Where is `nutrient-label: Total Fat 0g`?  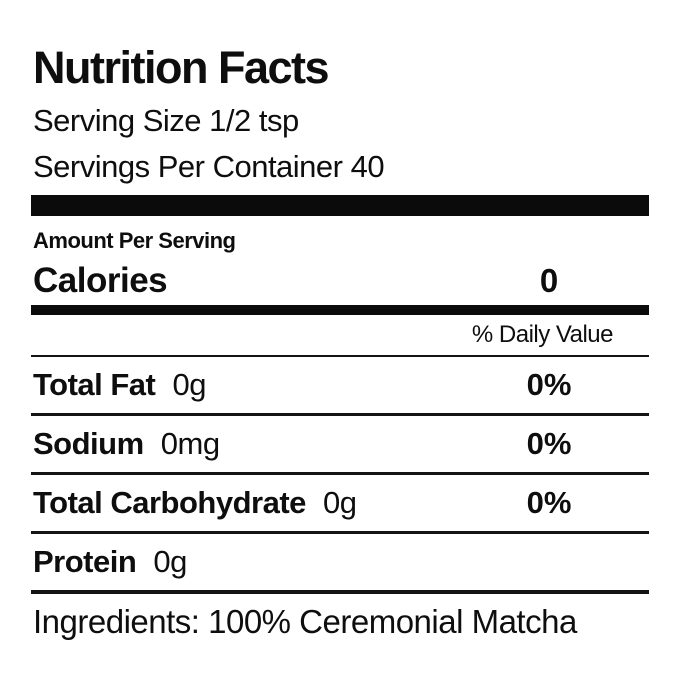
nutrient-label: Total Fat 0g is located at coordinates (119, 385).